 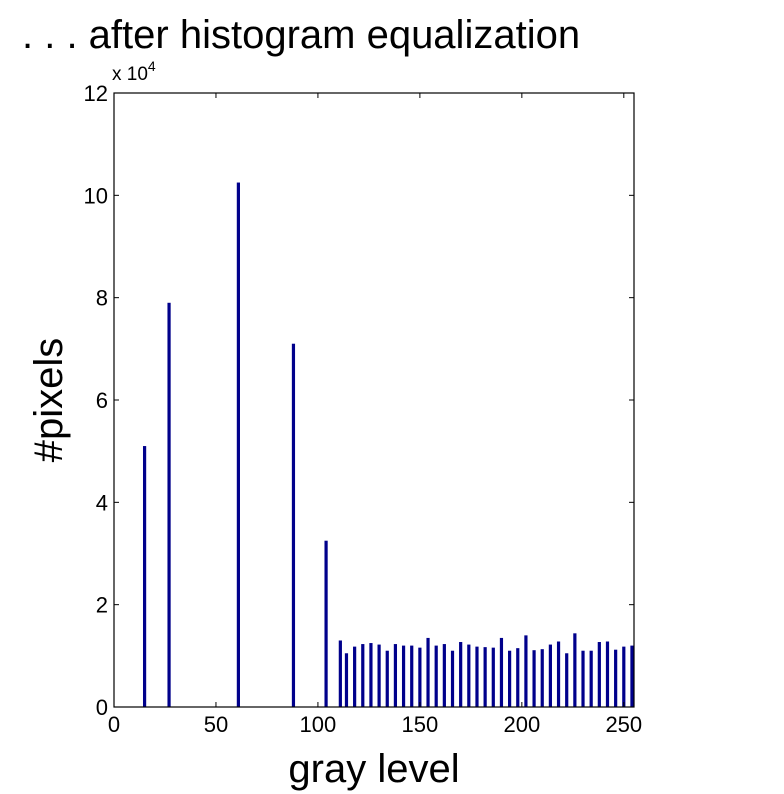 I want to click on x-tick-label: 200, so click(x=521, y=724).